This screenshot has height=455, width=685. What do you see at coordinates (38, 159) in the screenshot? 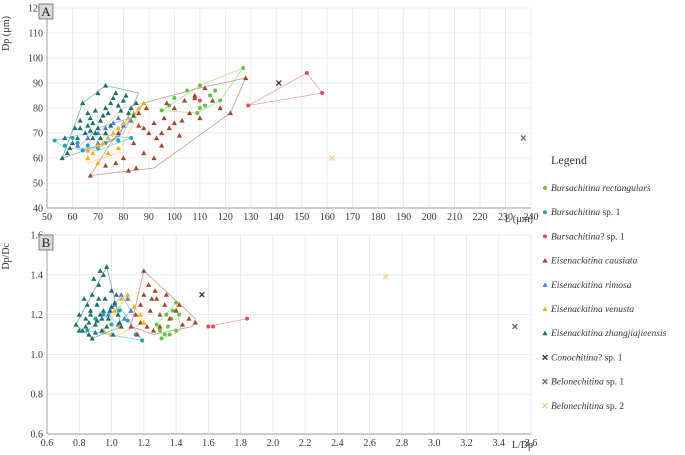
I see `panel-a-y-tick-label: 60` at bounding box center [38, 159].